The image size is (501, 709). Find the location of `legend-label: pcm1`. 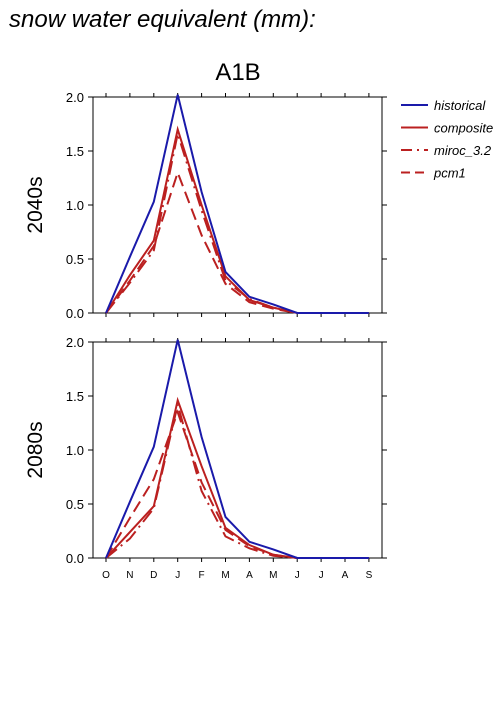

legend-label: pcm1 is located at coordinates (449, 173).